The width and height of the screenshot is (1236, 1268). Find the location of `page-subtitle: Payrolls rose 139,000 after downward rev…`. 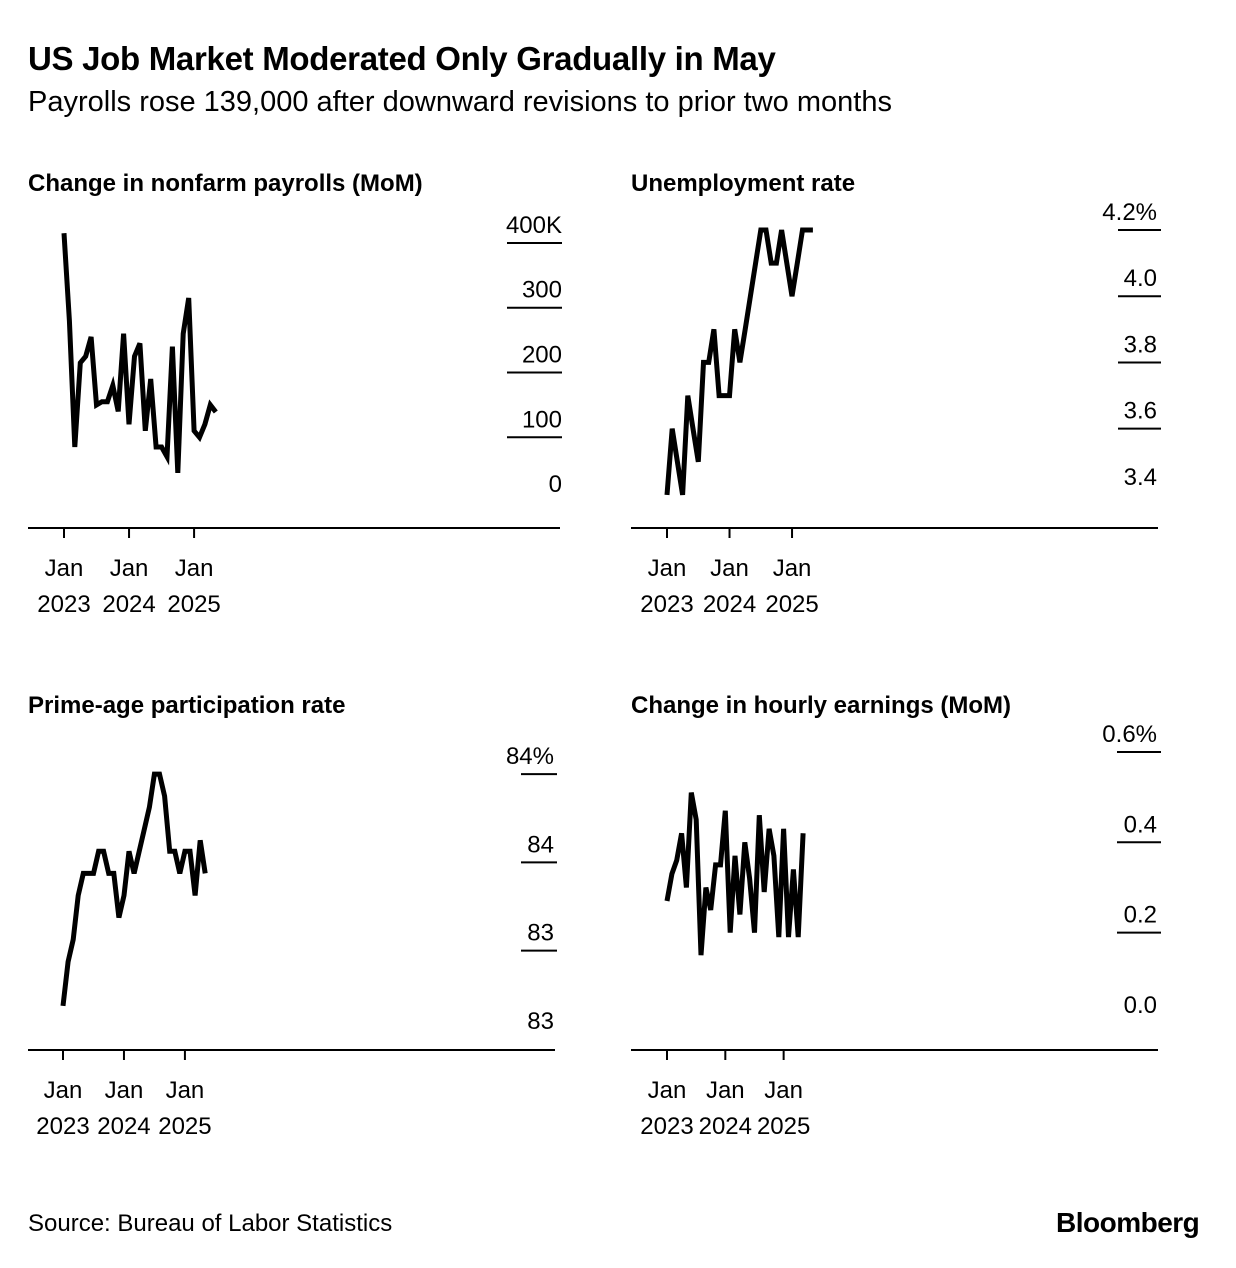

page-subtitle: Payrolls rose 139,000 after downward rev… is located at coordinates (460, 102).